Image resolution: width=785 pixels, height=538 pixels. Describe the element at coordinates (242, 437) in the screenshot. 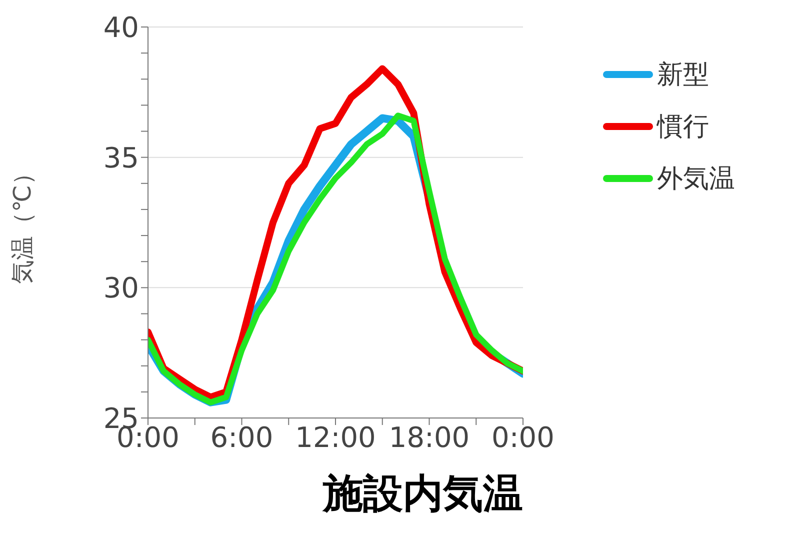

I see `x-tick-label: 6:00` at that location.